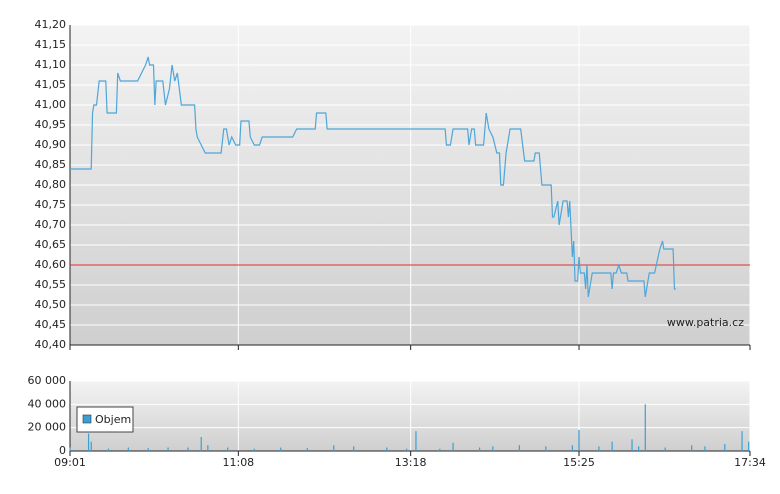  Describe the element at coordinates (51, 24) in the screenshot. I see `y-tick-label: 41,20` at that location.